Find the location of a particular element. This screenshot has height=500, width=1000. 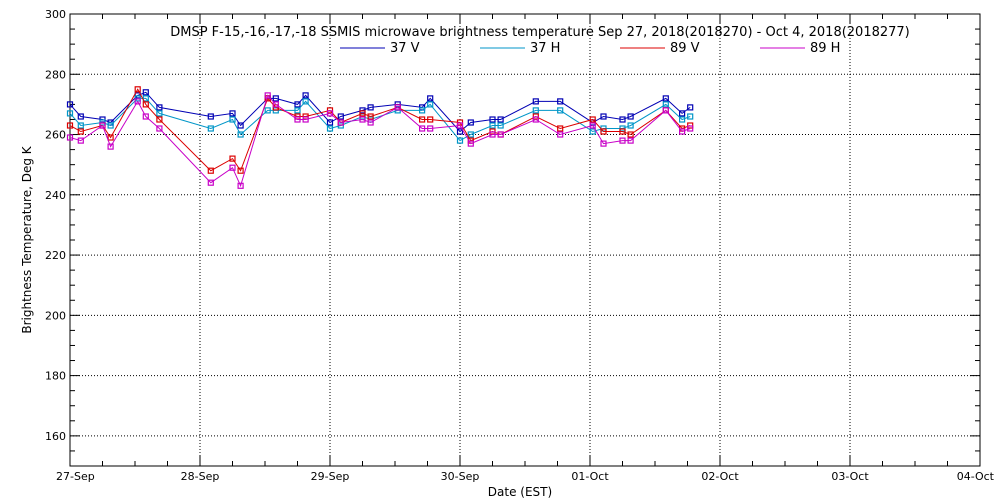

legend-label: 89 H is located at coordinates (825, 48).